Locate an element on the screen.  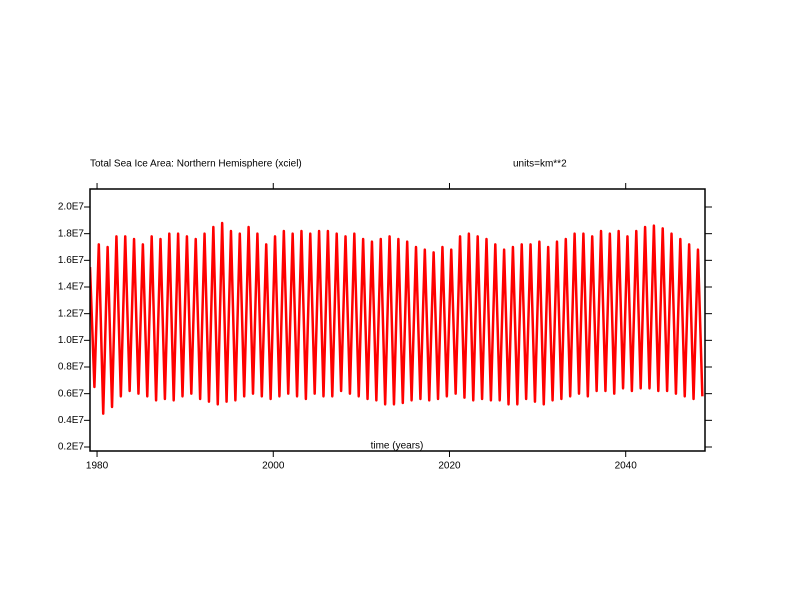
y-tick-label: 0.8E7 is located at coordinates (71, 367).